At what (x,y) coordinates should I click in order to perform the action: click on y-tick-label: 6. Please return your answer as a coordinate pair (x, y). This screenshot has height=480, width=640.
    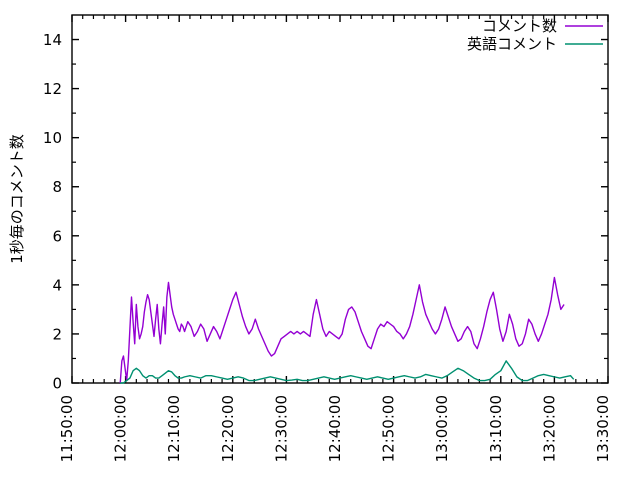
    Looking at the image, I should click on (57, 236).